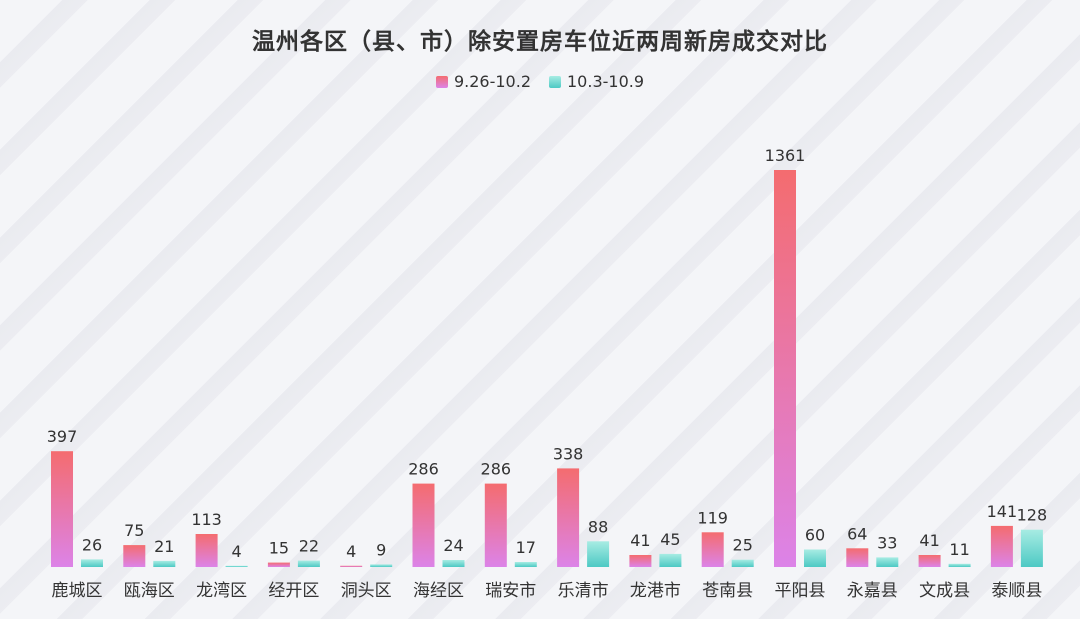 Image resolution: width=1080 pixels, height=619 pixels. Describe the element at coordinates (640, 561) in the screenshot. I see `bar-series1-龙港市` at that location.